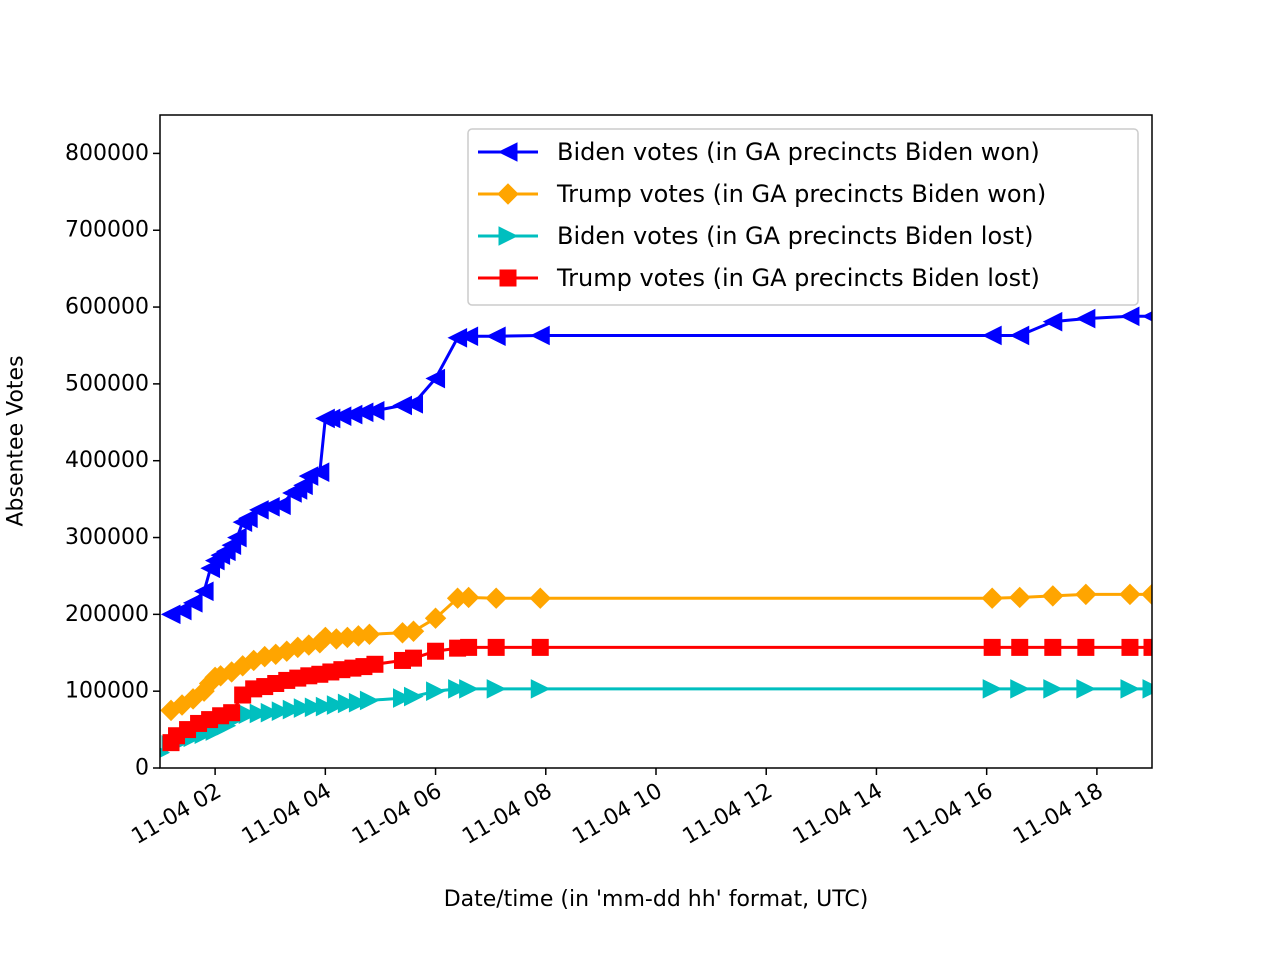 The width and height of the screenshot is (1280, 960). What do you see at coordinates (656, 899) in the screenshot?
I see `x-axis-label: Date/time (in 'mm-dd hh' format, UTC)` at bounding box center [656, 899].